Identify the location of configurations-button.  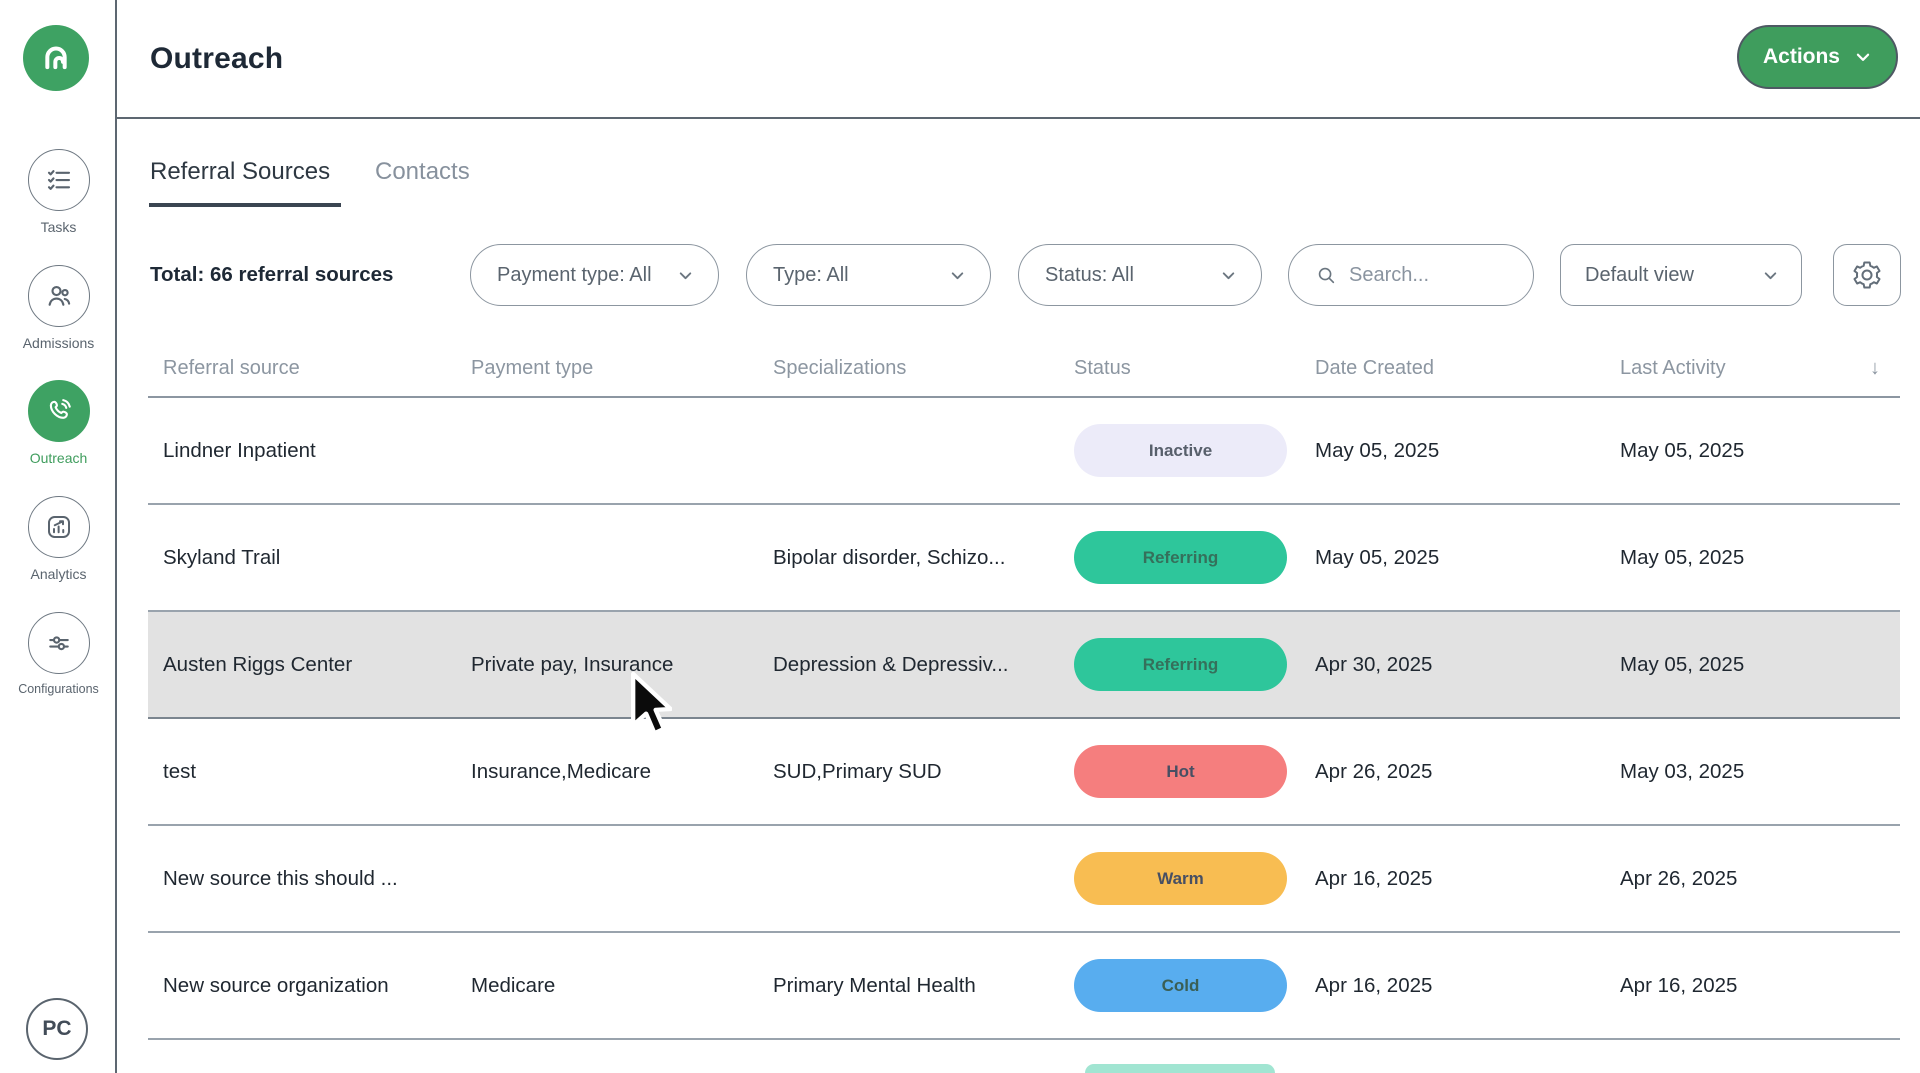
(58, 643).